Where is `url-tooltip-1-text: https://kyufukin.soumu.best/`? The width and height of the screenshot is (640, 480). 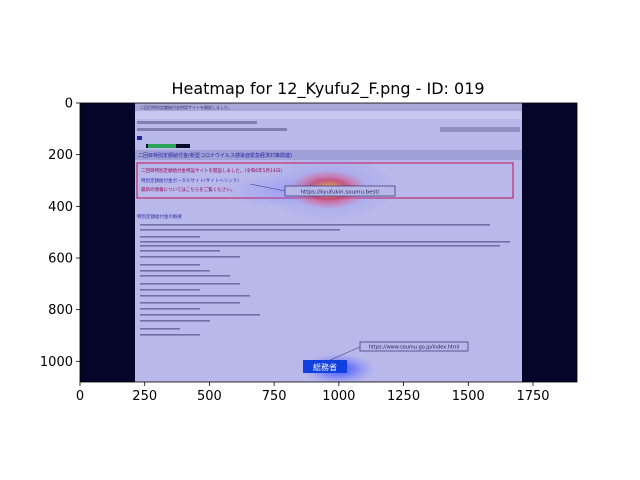 url-tooltip-1-text: https://kyufukin.soumu.best/ is located at coordinates (340, 193).